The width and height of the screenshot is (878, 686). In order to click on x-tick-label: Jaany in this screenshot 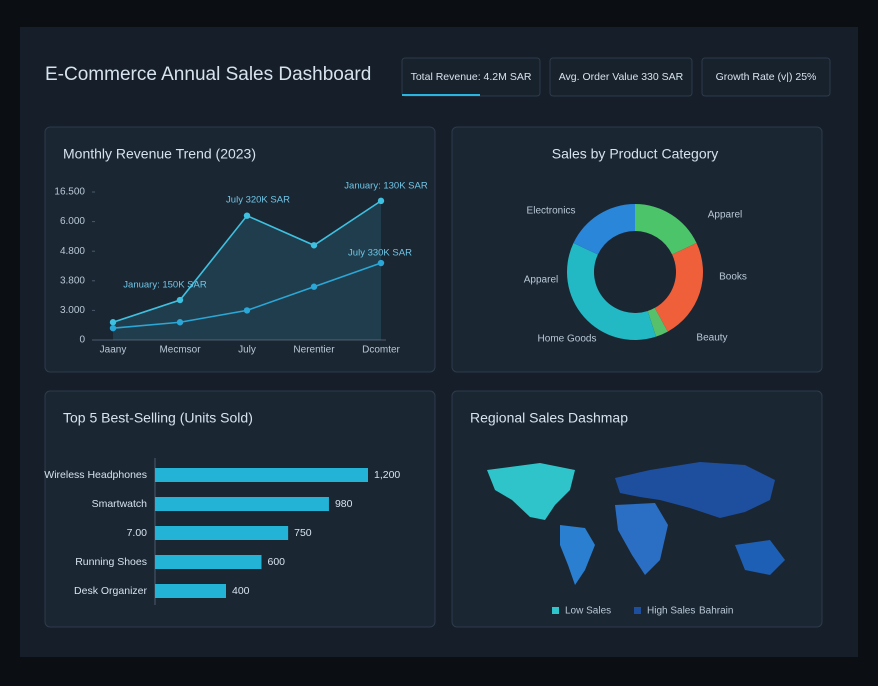, I will do `click(113, 350)`.